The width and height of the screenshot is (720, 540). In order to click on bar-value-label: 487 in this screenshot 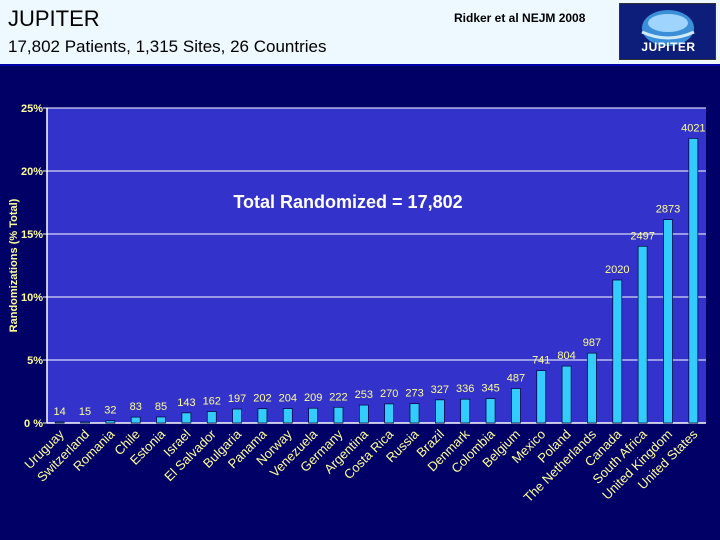, I will do `click(516, 379)`.